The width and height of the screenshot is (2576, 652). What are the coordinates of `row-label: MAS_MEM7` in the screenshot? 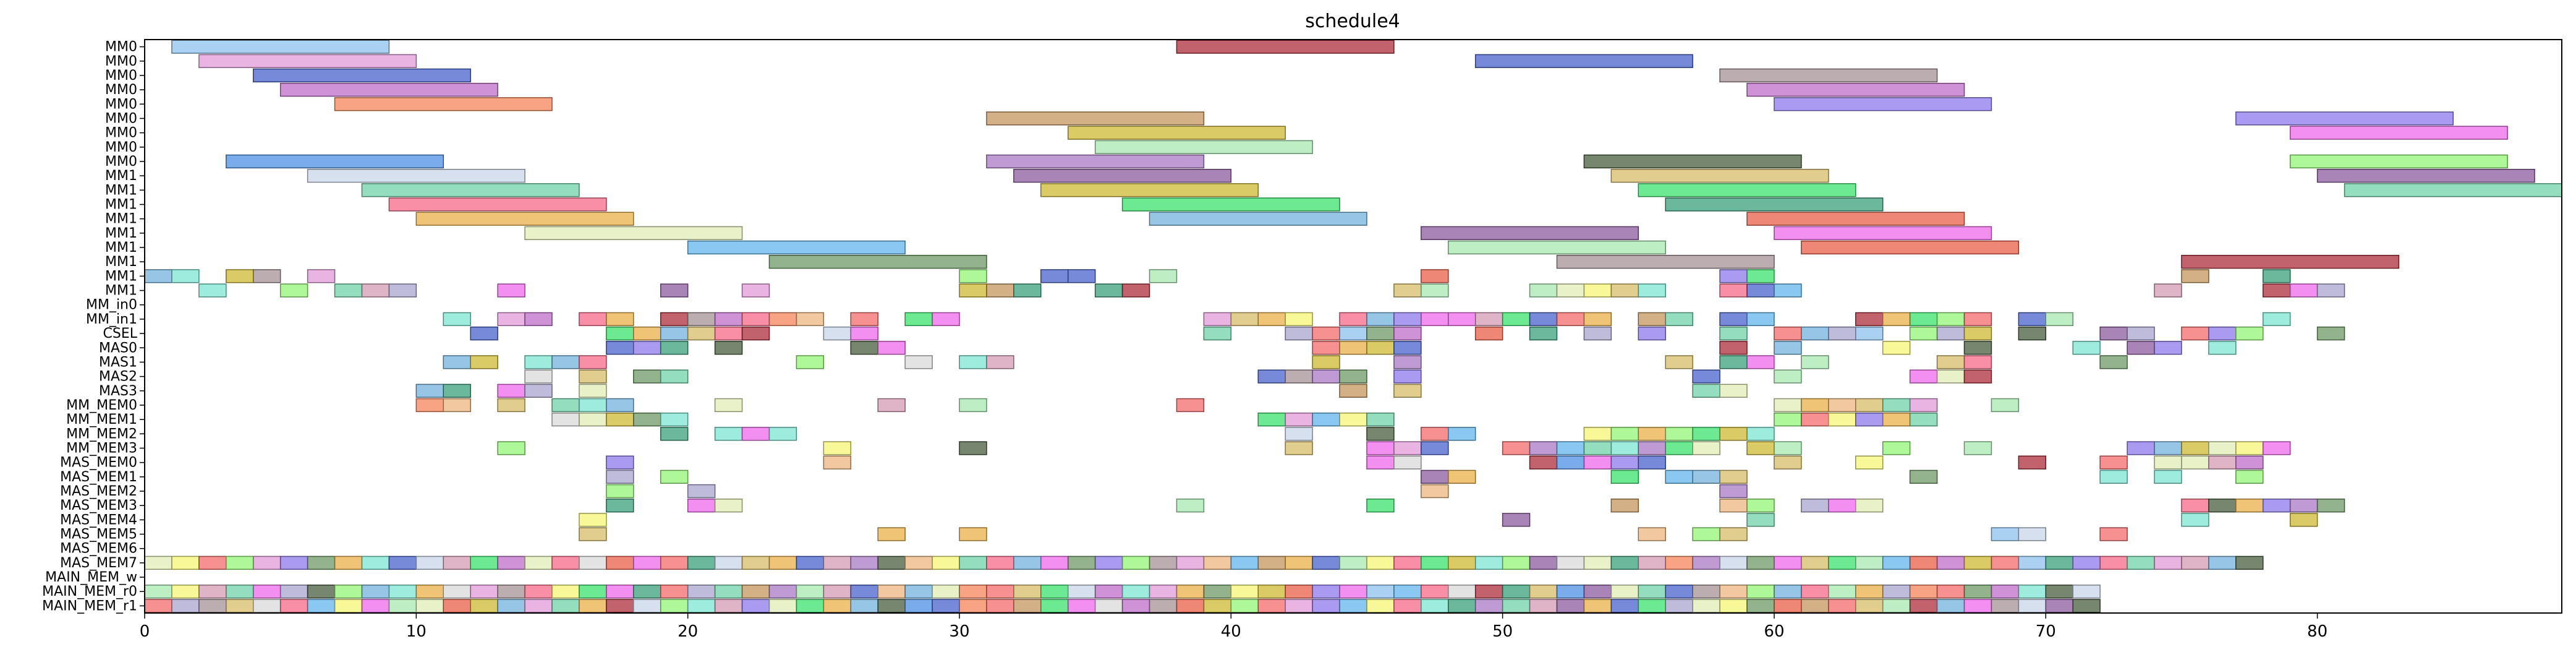 It's located at (98, 563).